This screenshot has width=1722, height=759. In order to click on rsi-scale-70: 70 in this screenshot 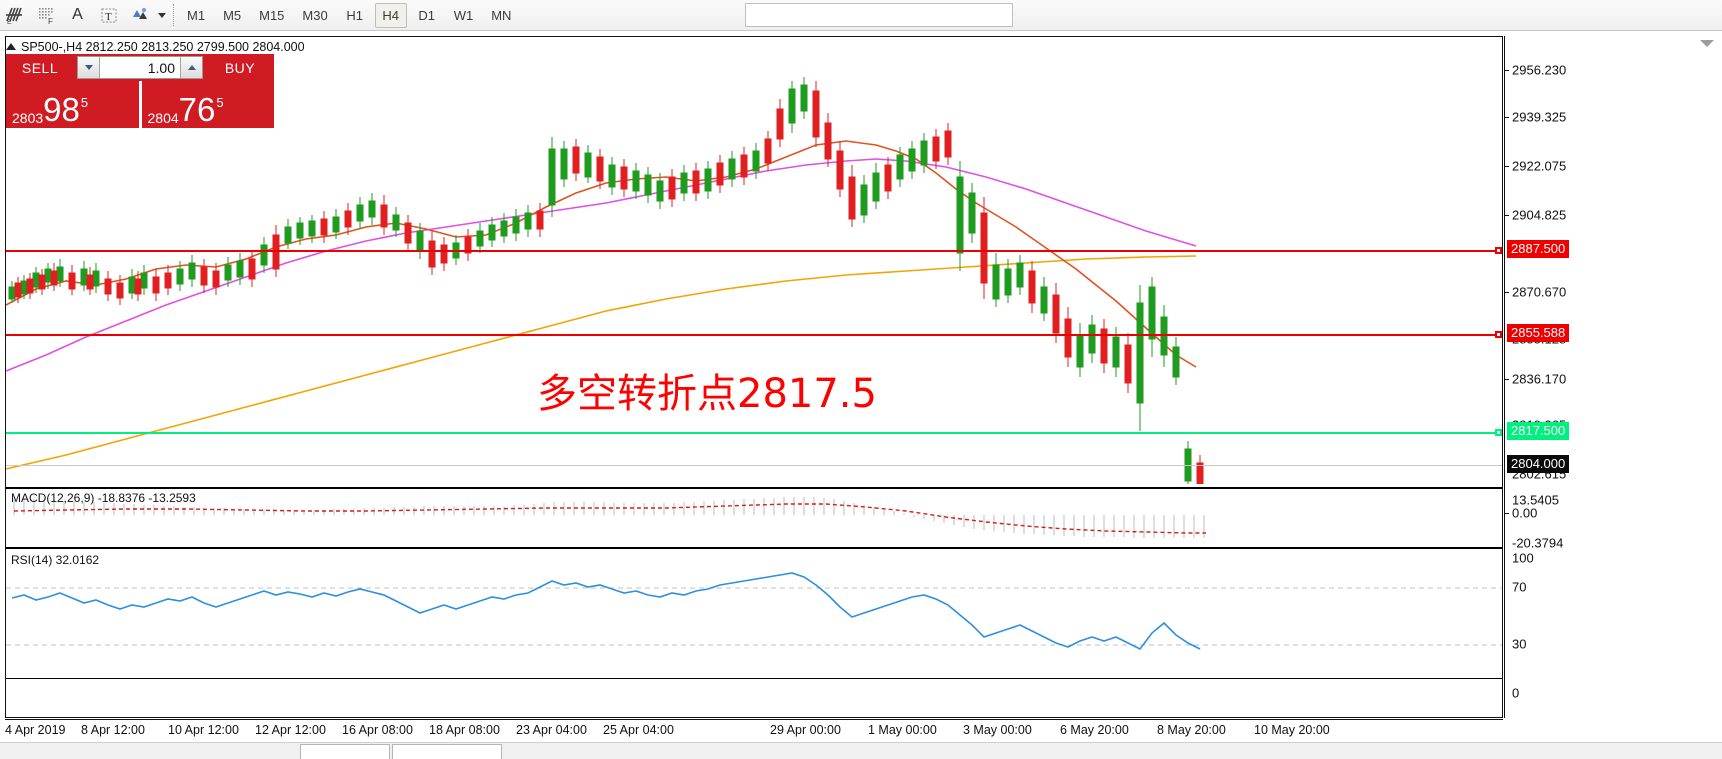, I will do `click(1519, 587)`.